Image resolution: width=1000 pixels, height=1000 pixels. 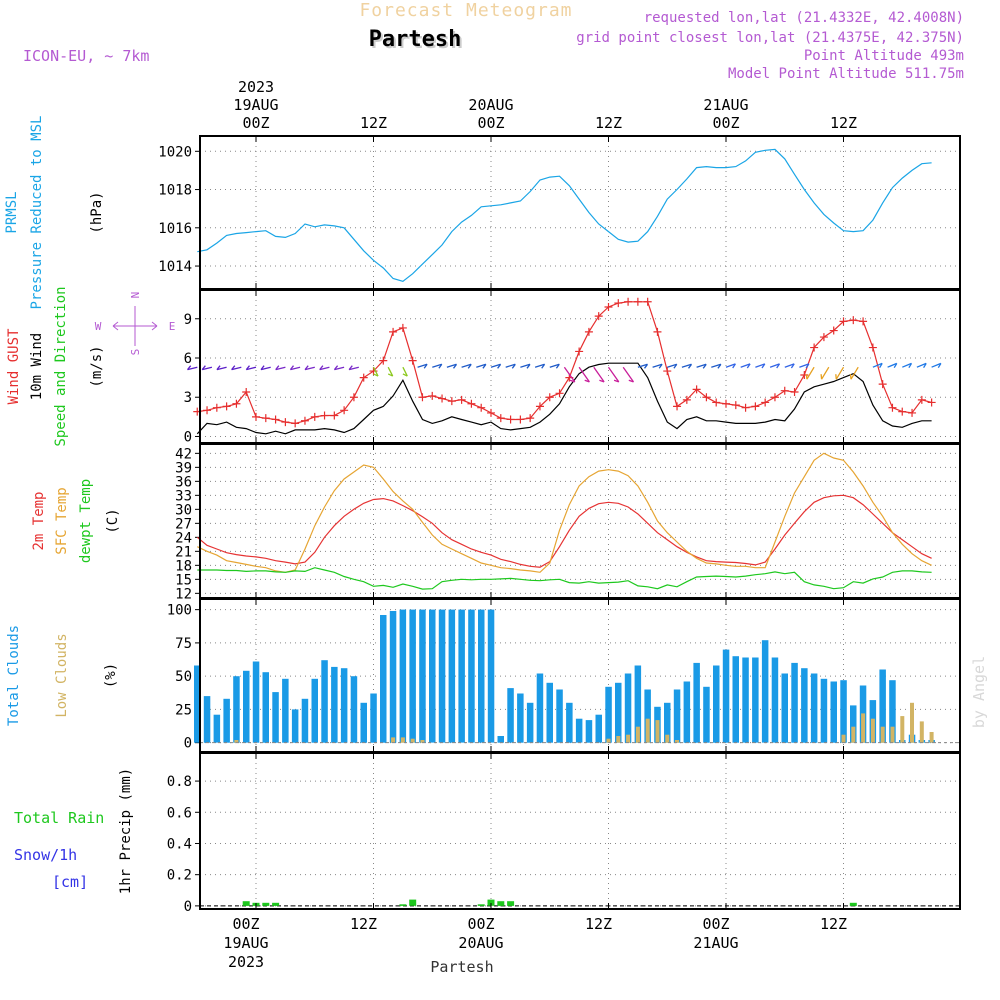 I want to click on ytick-label-temperature-2: 18, so click(x=183, y=566).